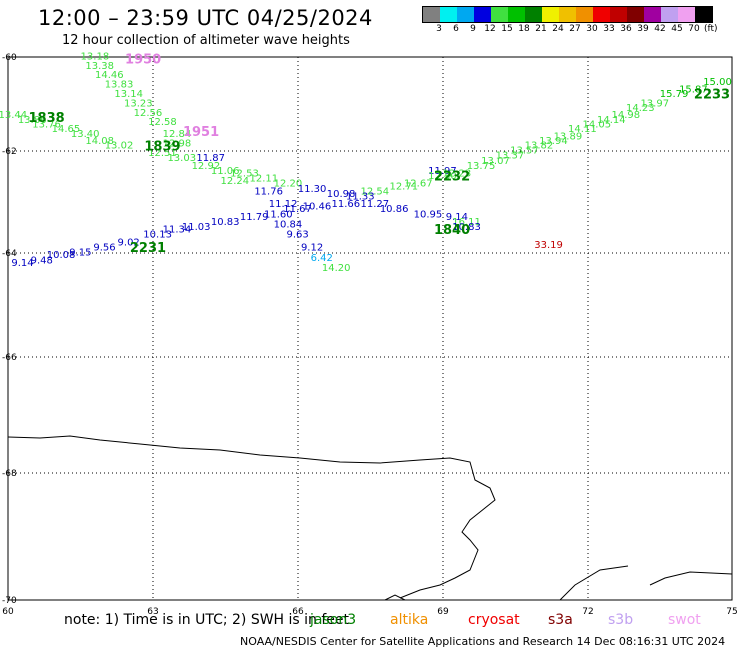 The width and height of the screenshot is (740, 650). I want to click on lon-label: 72, so click(587, 612).